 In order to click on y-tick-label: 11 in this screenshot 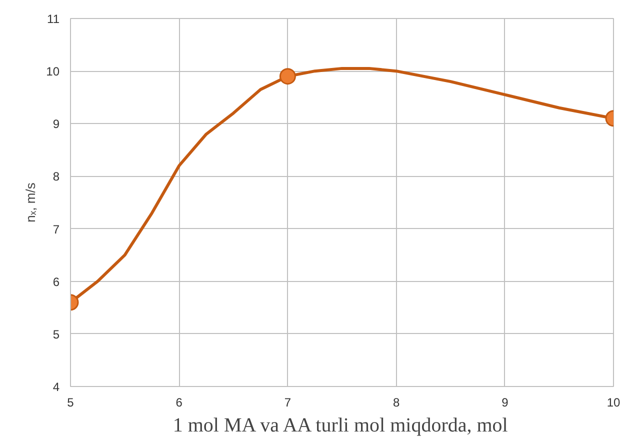, I will do `click(53, 19)`.